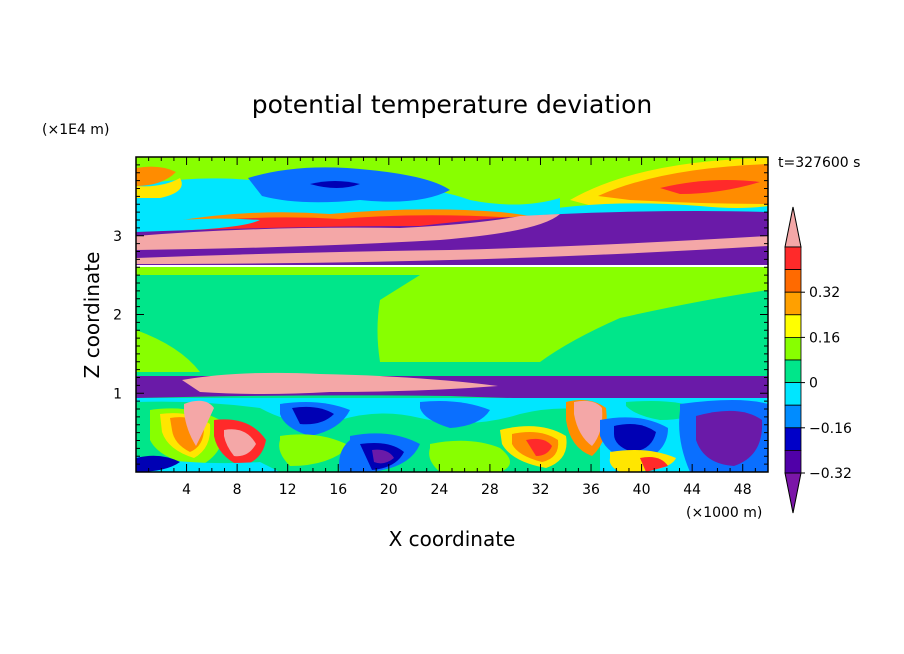 Image resolution: width=904 pixels, height=654 pixels. What do you see at coordinates (75, 130) in the screenshot?
I see `y-unit-label: (×1E4 m)` at bounding box center [75, 130].